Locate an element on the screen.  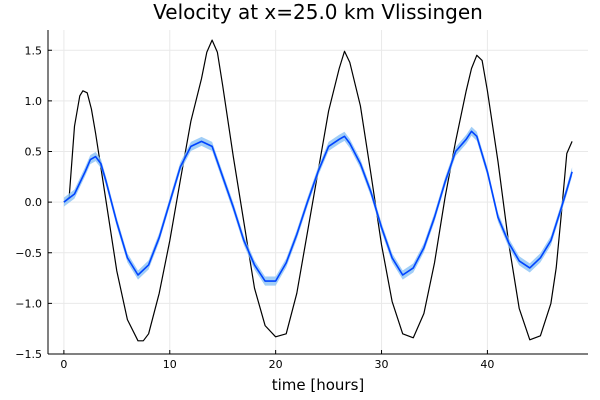
y-tick-label: 1.0 is located at coordinates (34, 101).